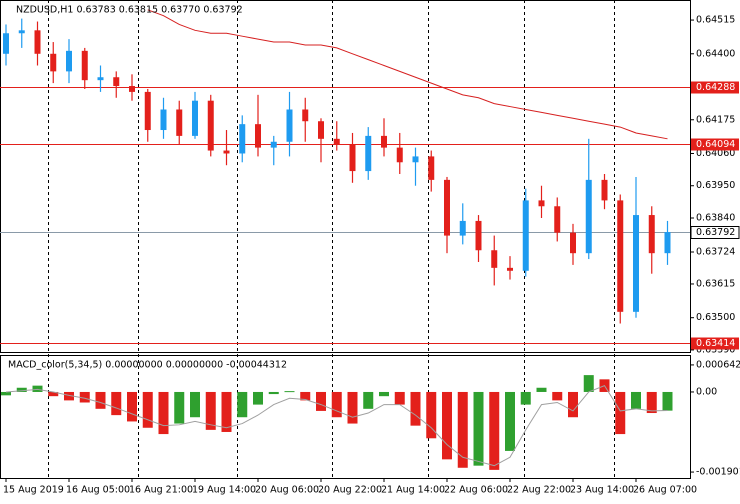 The height and width of the screenshot is (504, 740). What do you see at coordinates (715, 53) in the screenshot?
I see `y-tick-label: 0.64400` at bounding box center [715, 53].